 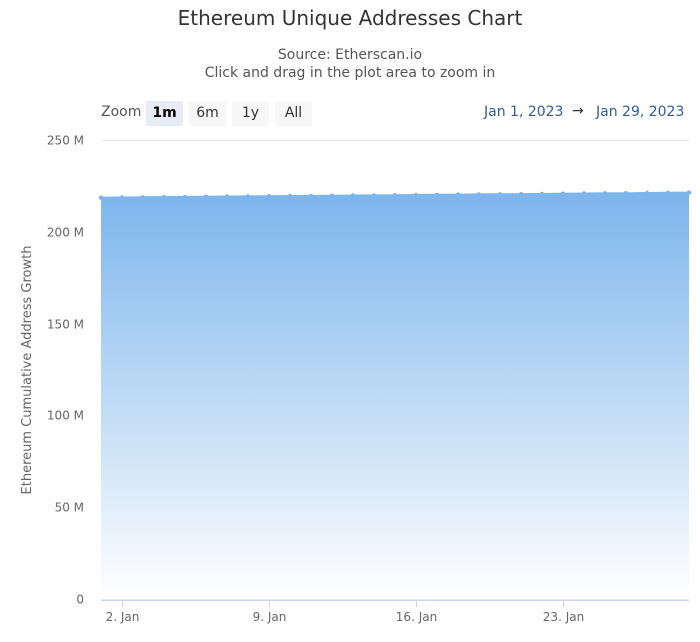 I want to click on x-tick-label: 16. Jan, so click(x=416, y=617).